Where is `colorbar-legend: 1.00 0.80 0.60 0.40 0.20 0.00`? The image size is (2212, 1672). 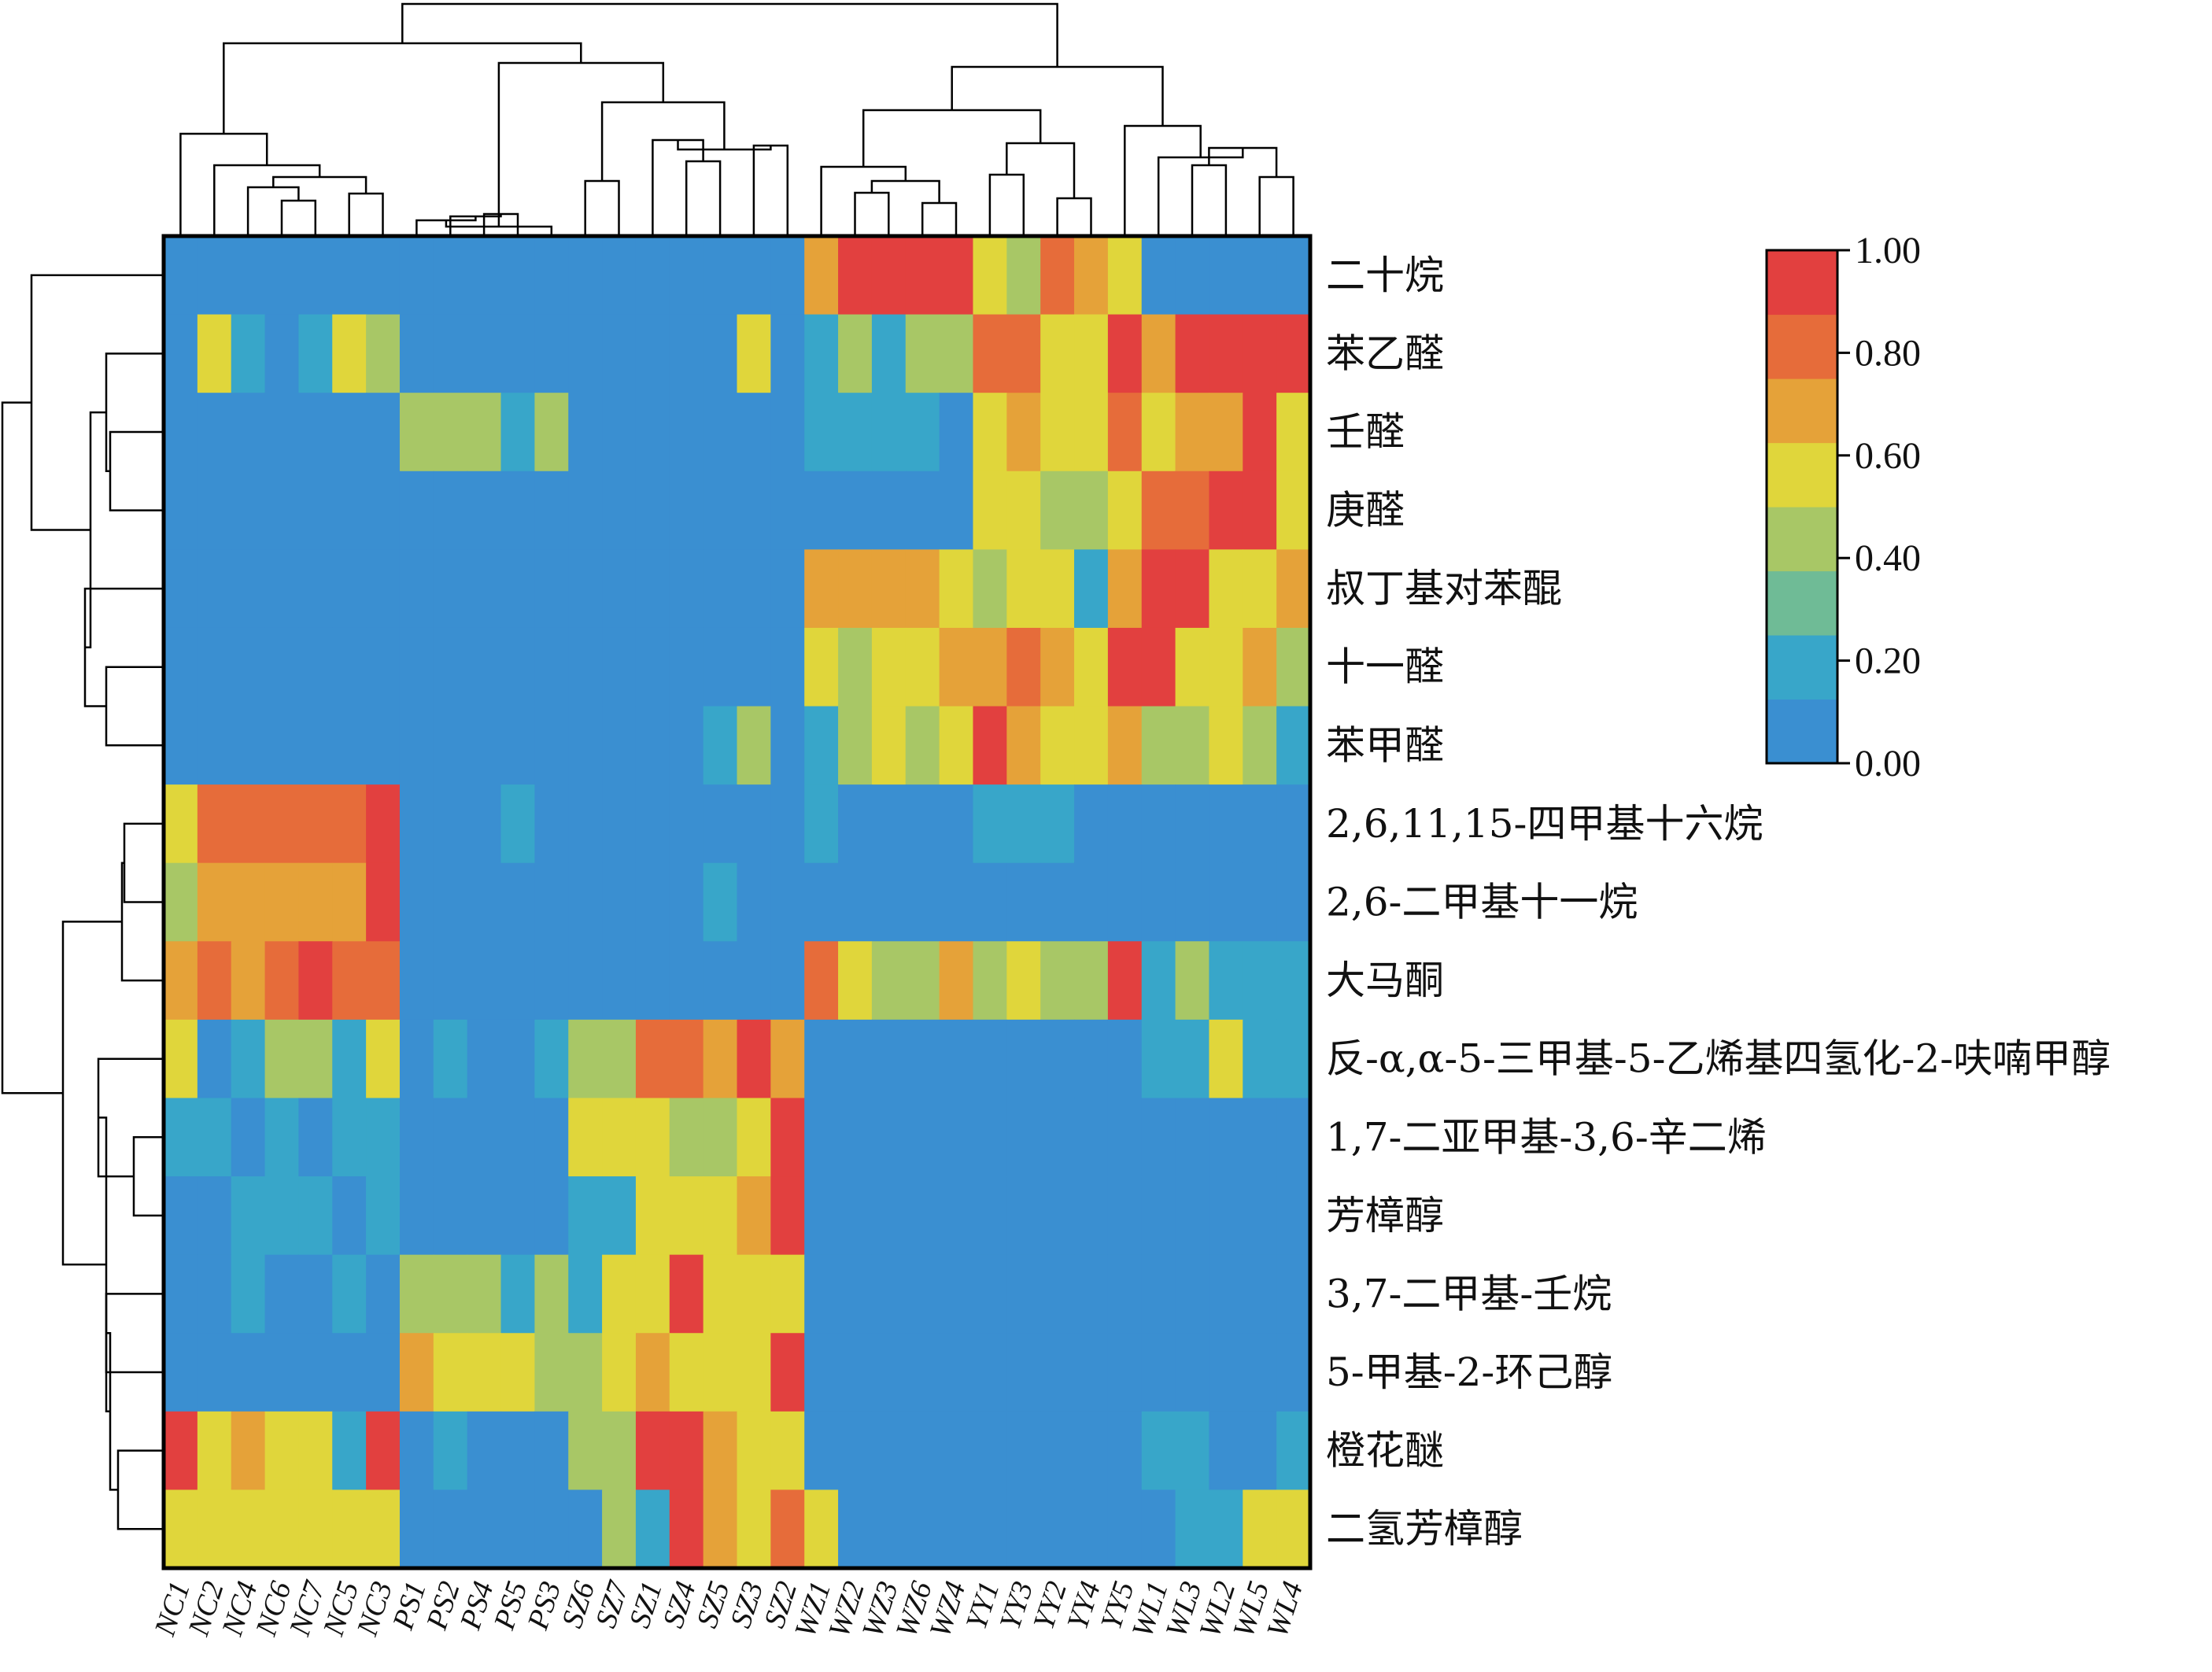 colorbar-legend: 1.00 0.80 0.60 0.40 0.20 0.00 is located at coordinates (1843, 507).